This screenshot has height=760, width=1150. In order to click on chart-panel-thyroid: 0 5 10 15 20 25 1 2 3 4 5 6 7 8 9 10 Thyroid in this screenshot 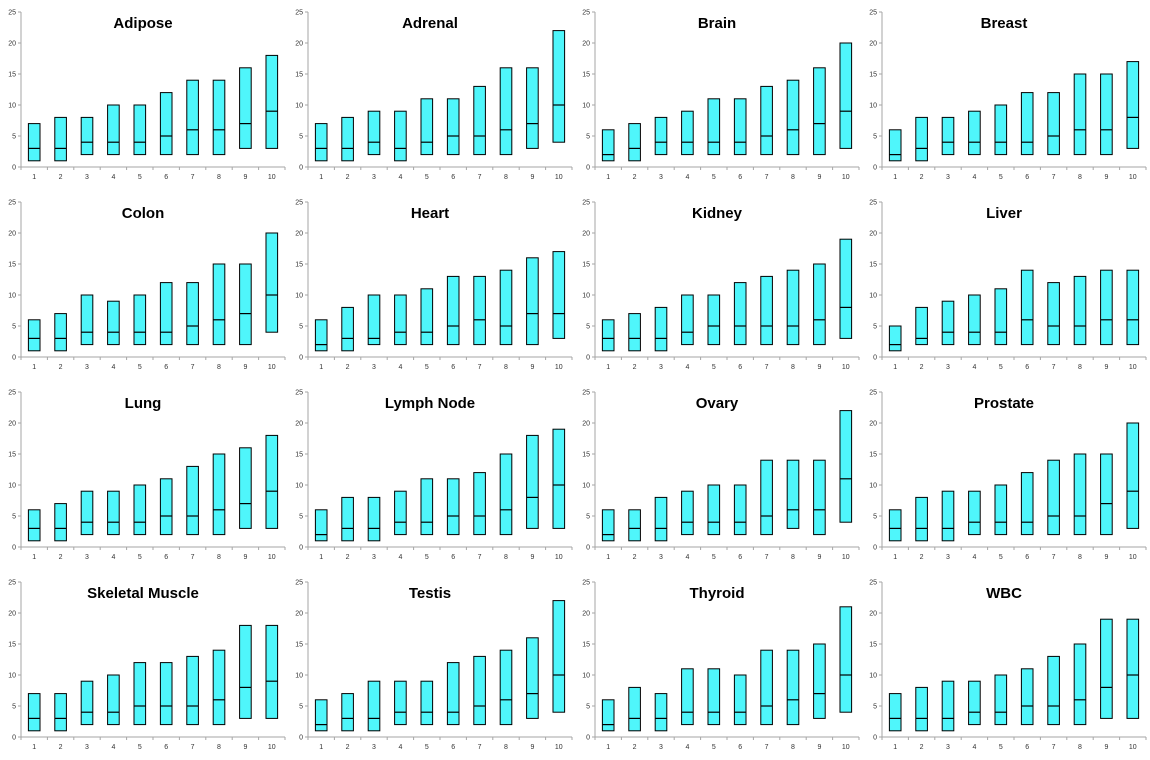, I will do `click(721, 665)`.